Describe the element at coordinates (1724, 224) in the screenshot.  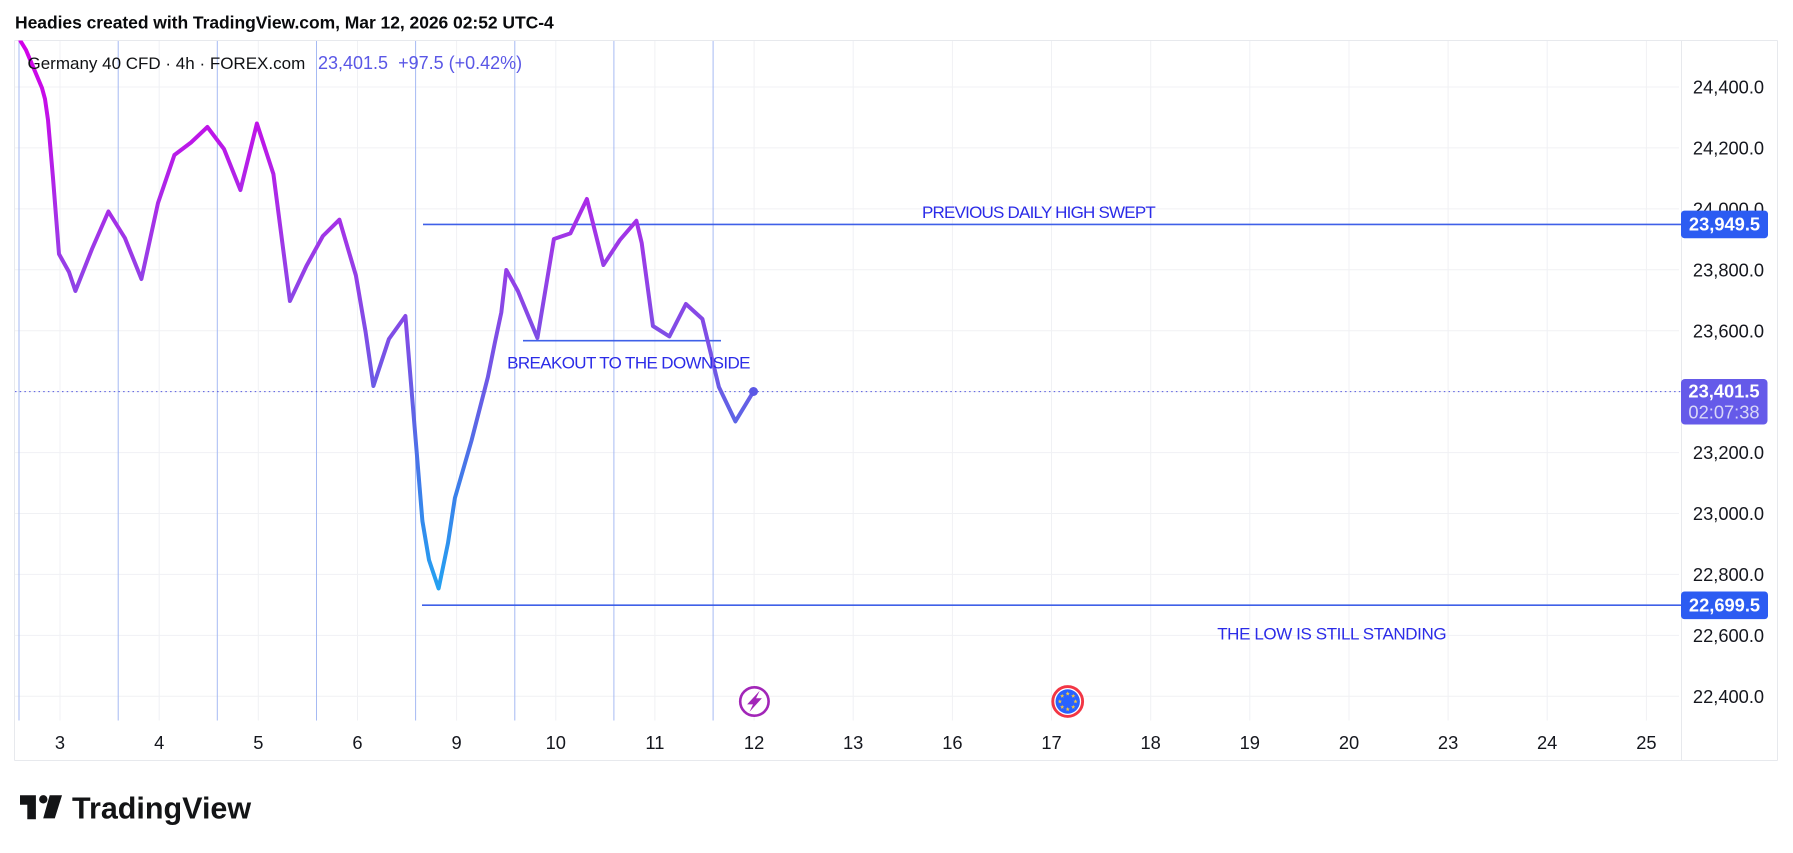
I see `svg-text: 23,949.5` at that location.